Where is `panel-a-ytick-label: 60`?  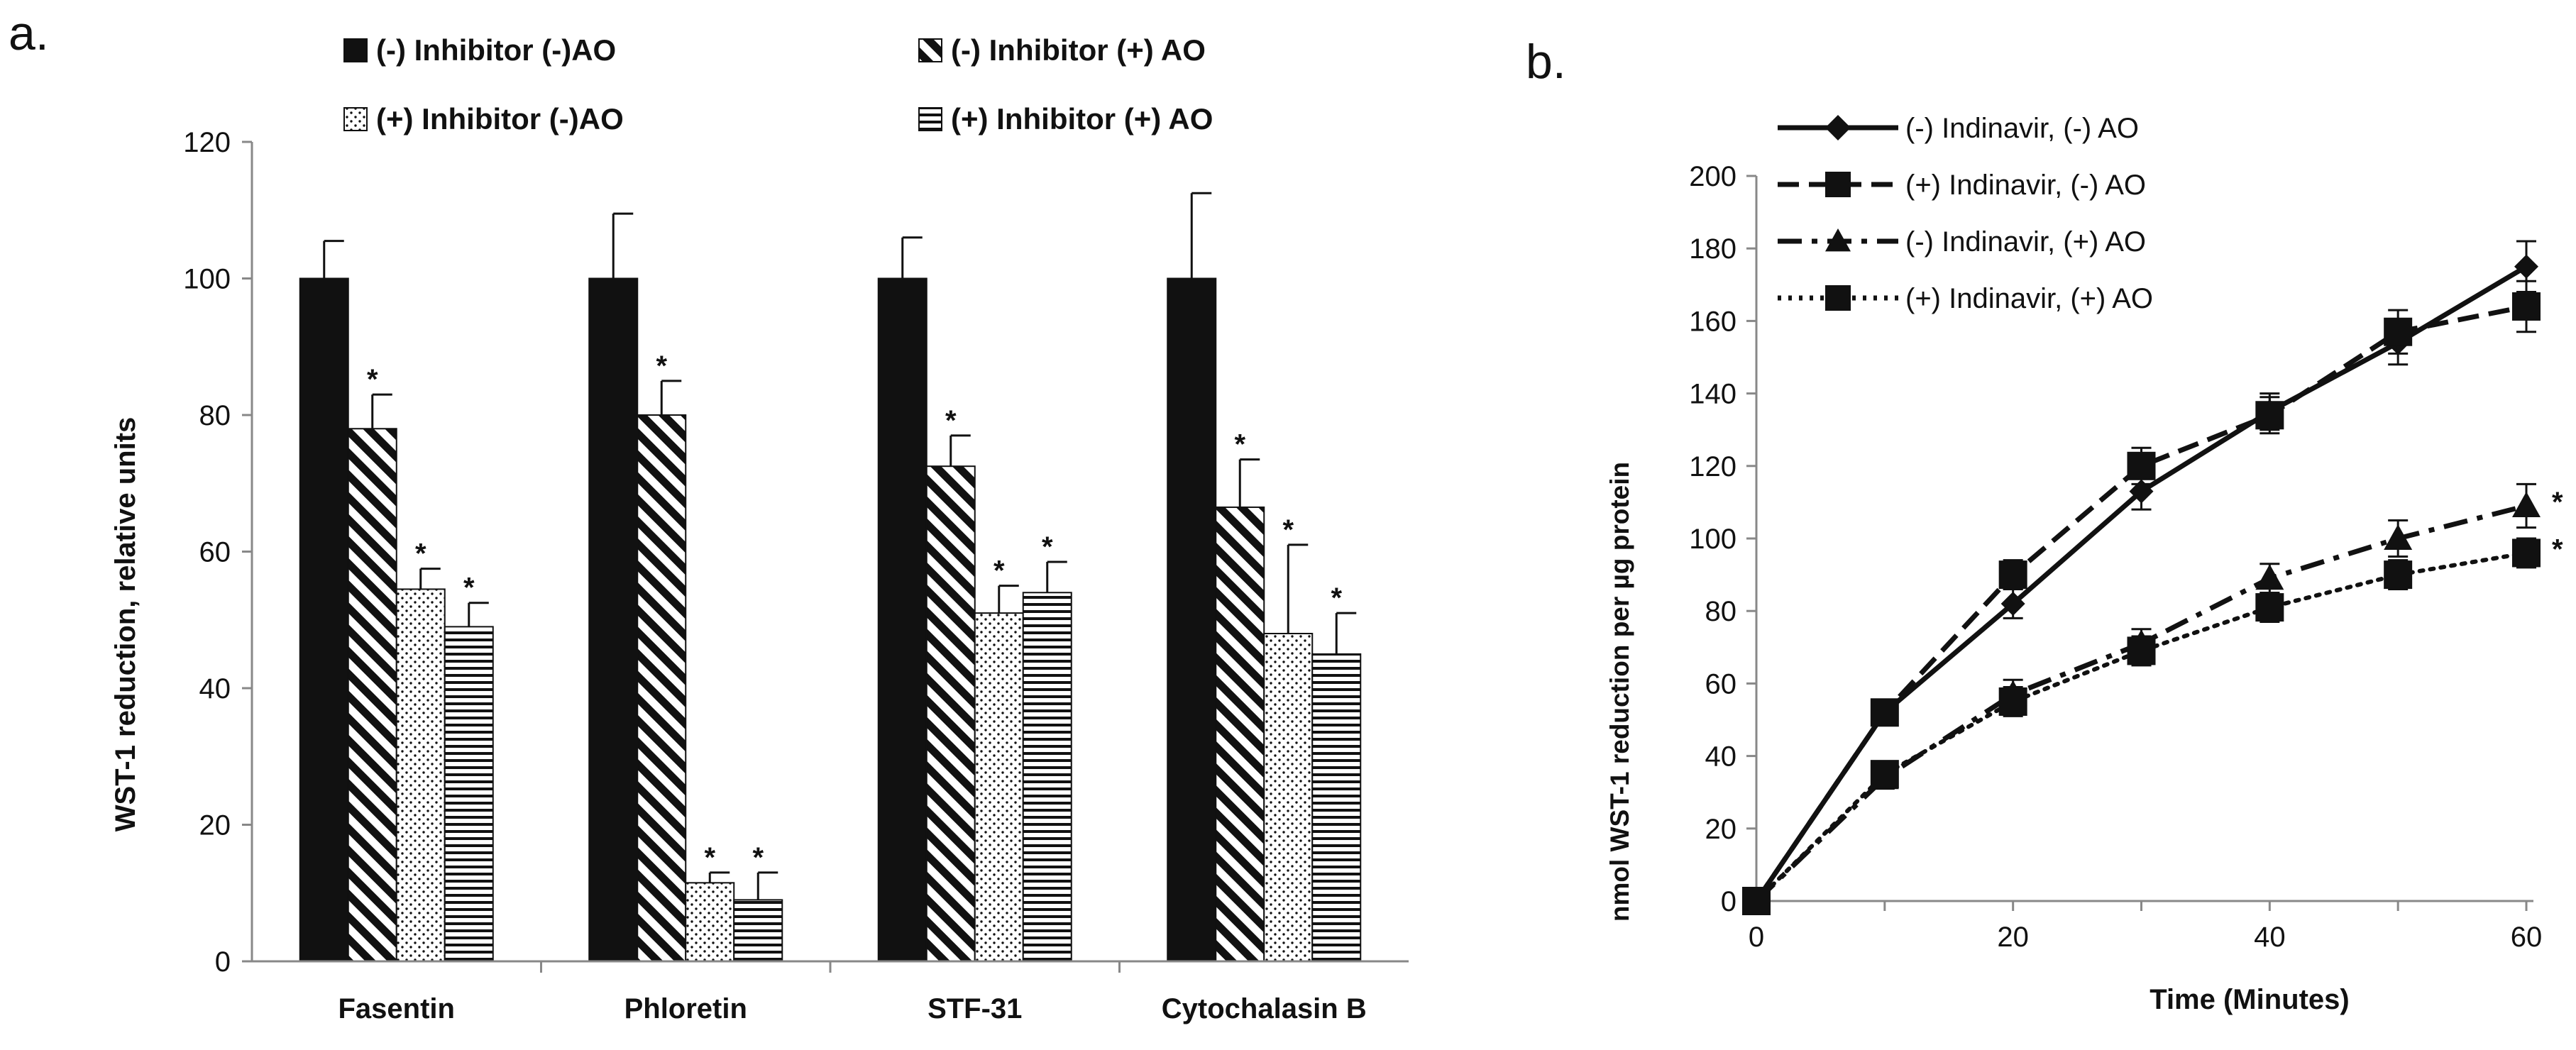 panel-a-ytick-label: 60 is located at coordinates (215, 552).